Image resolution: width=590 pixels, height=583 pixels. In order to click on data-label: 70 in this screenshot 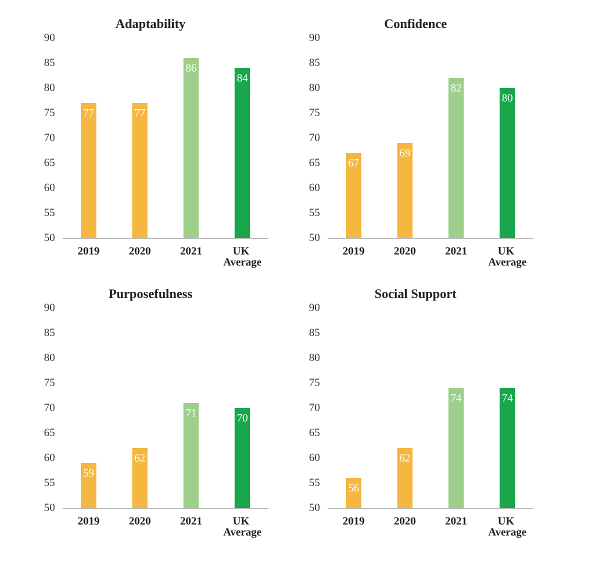, I will do `click(242, 418)`.